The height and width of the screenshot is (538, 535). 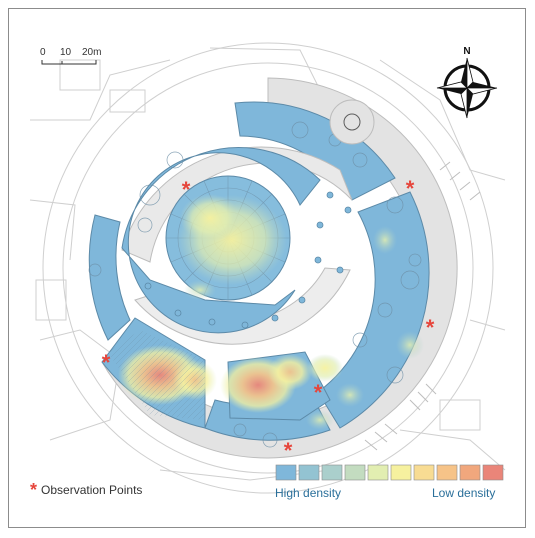 What do you see at coordinates (34, 490) in the screenshot?
I see `observation-star-icon: *` at bounding box center [34, 490].